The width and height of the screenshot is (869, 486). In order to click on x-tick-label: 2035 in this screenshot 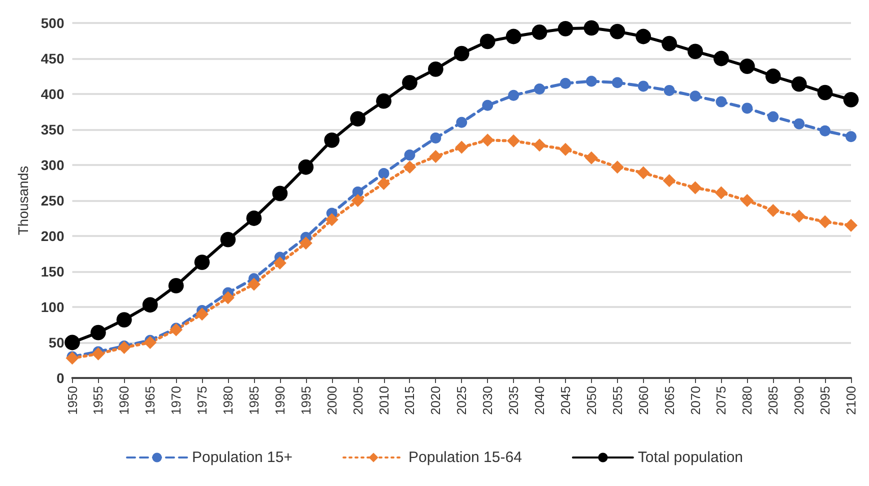, I will do `click(514, 400)`.